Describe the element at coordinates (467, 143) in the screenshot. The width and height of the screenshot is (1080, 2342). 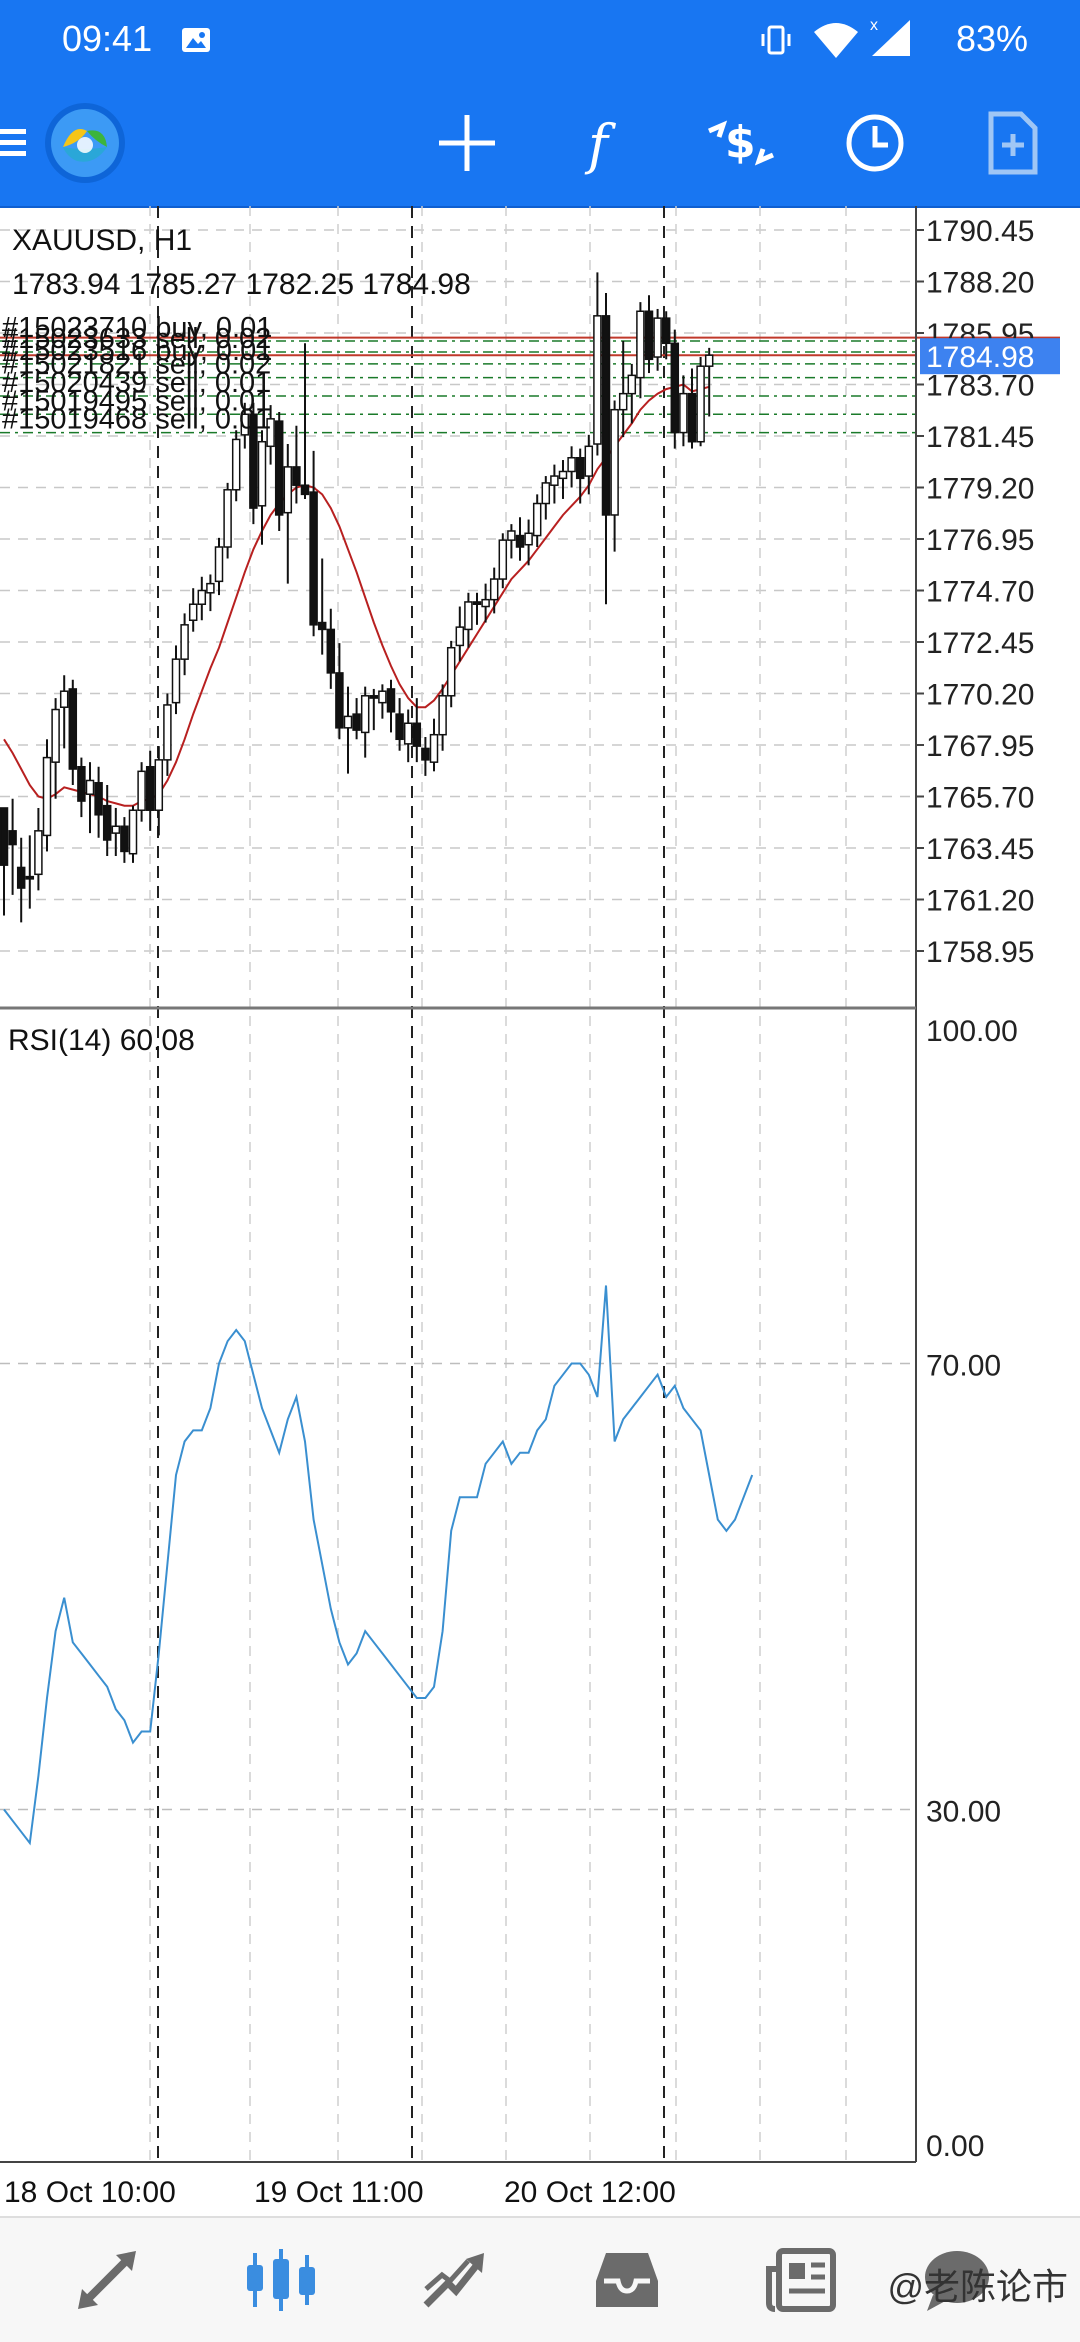
I see `crosshair-button` at that location.